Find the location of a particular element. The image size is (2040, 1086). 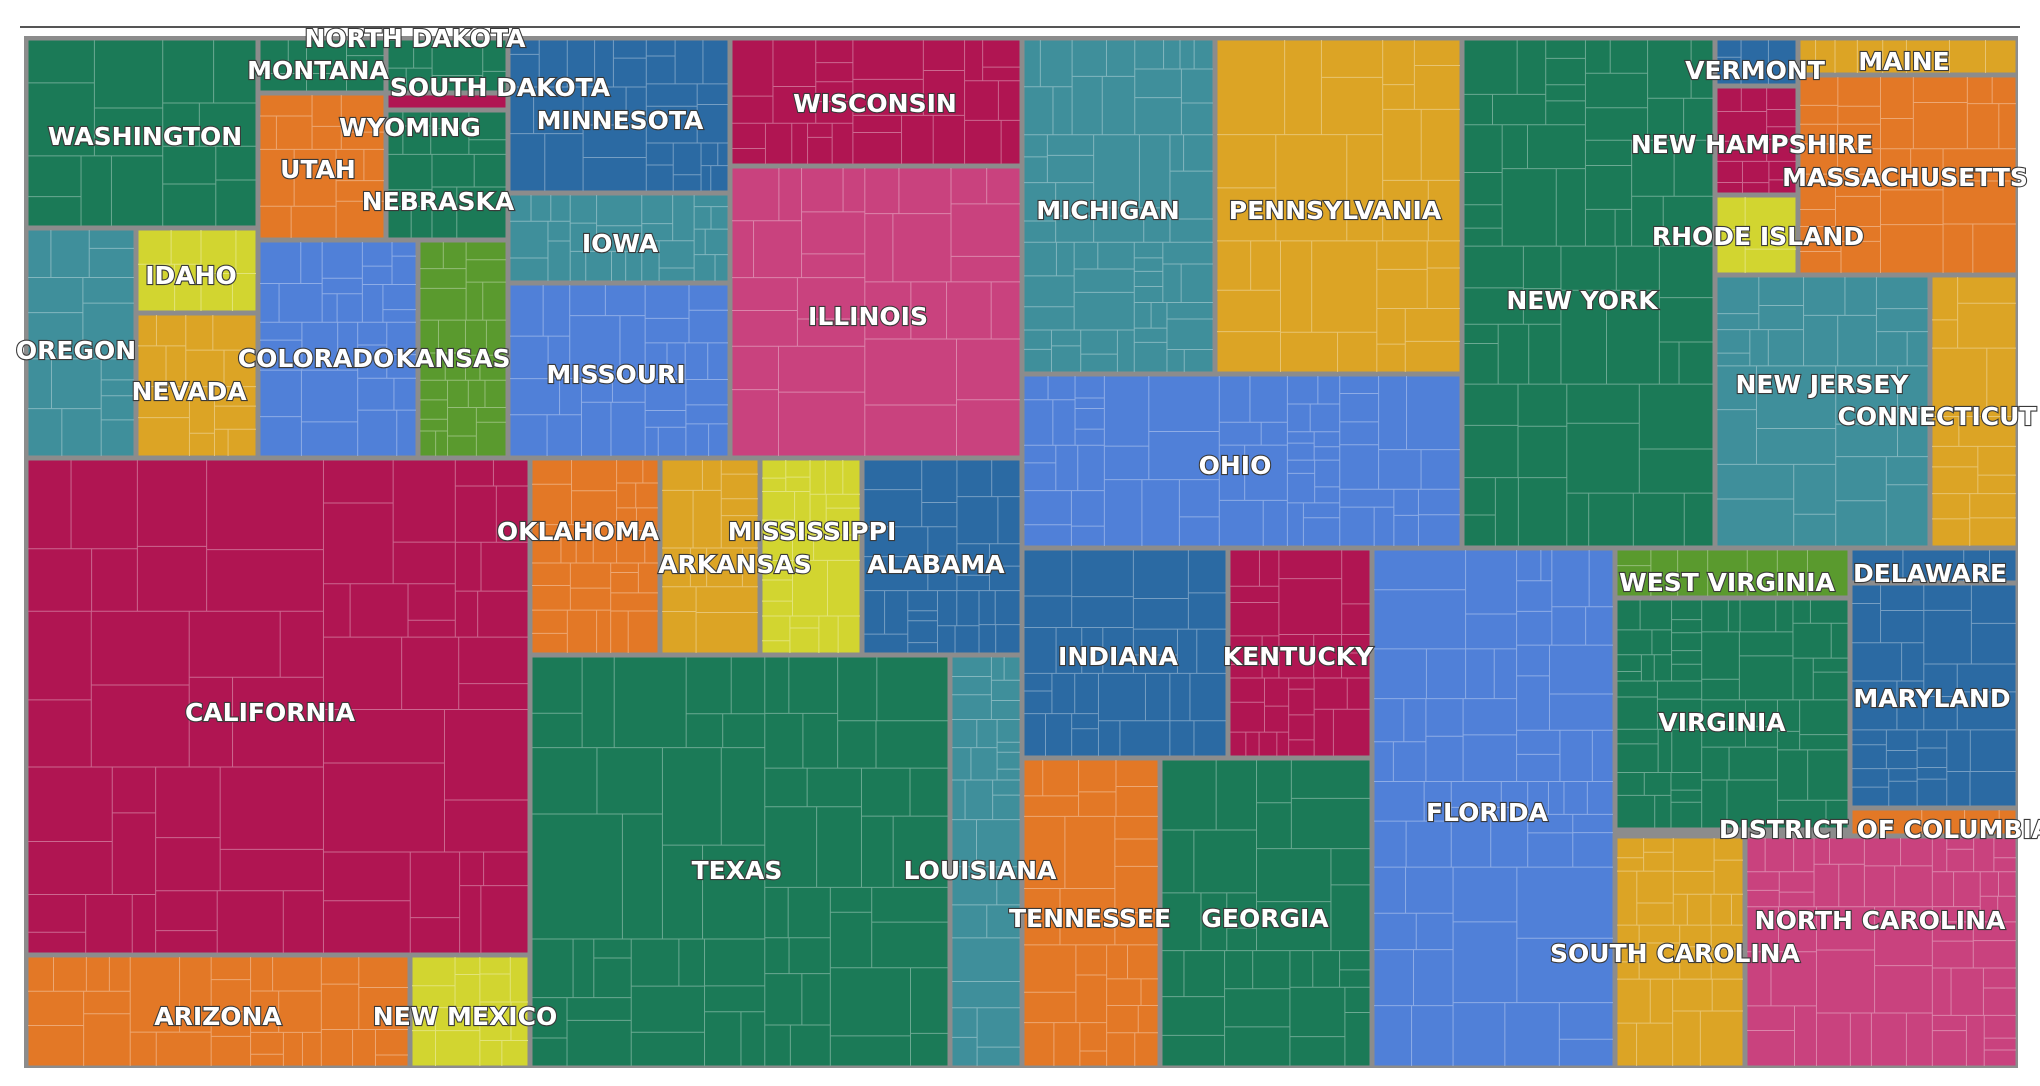

state-cell-connecticut is located at coordinates (1974, 411).